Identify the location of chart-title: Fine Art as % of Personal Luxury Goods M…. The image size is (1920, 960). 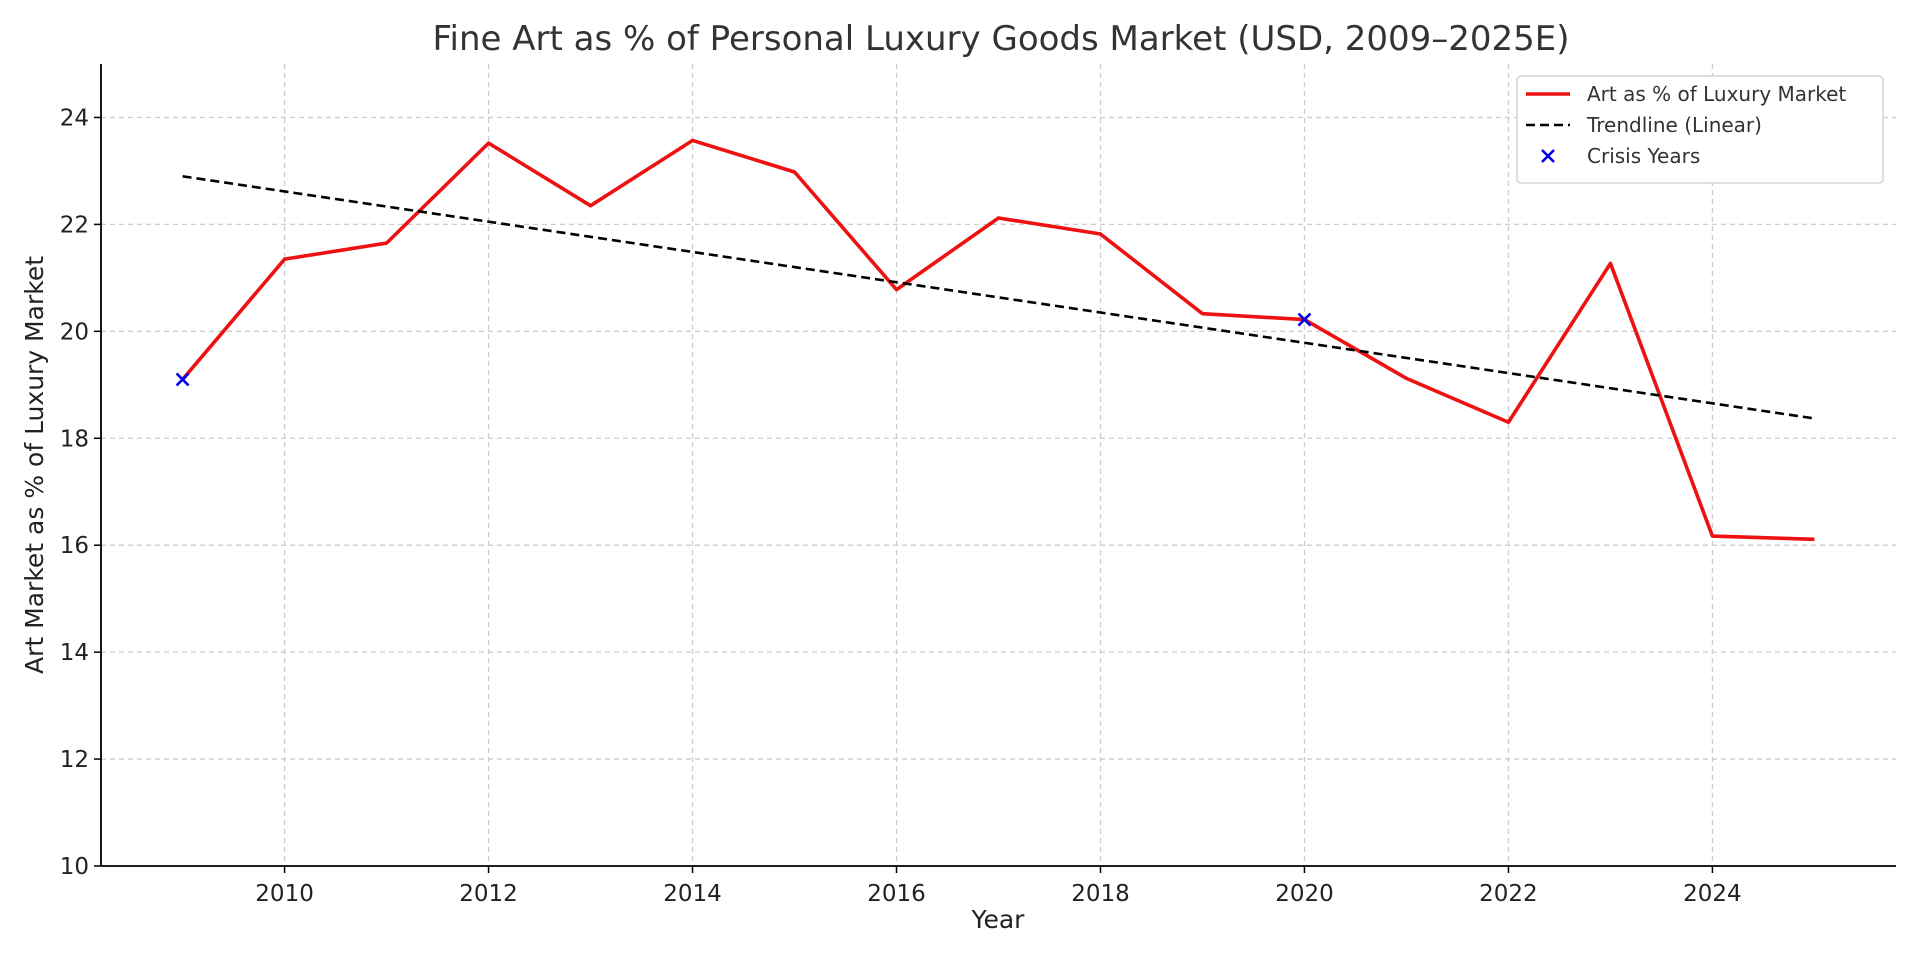
(1000, 39).